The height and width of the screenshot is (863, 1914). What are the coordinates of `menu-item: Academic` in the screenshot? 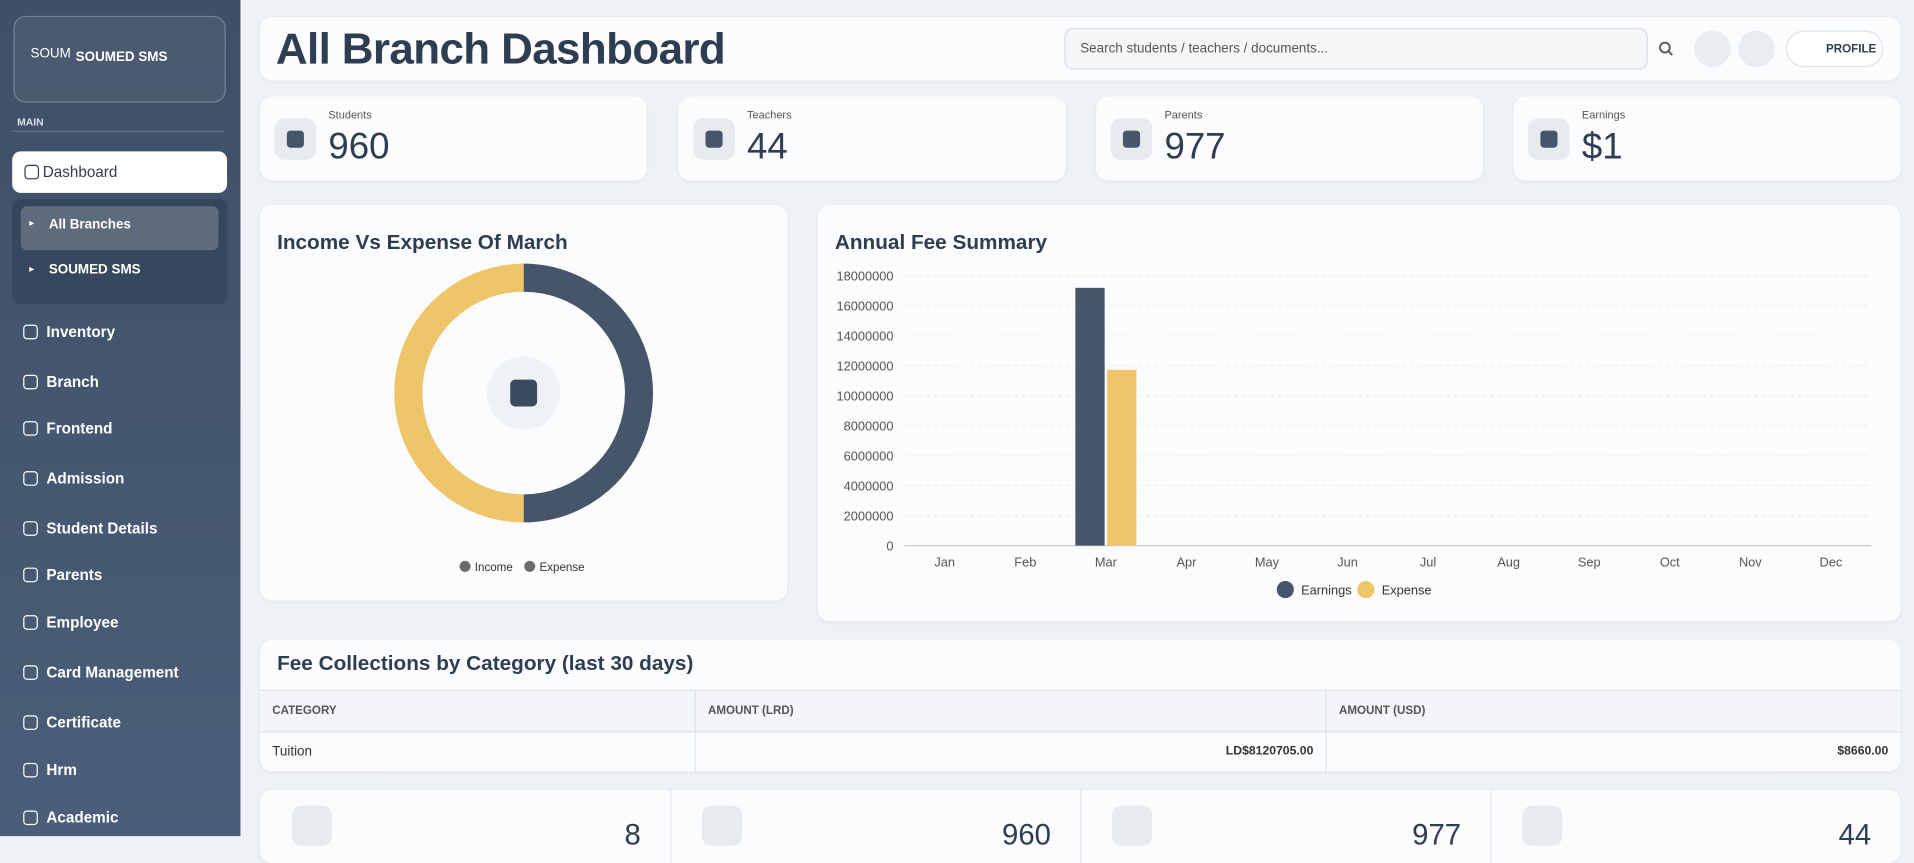 It's located at (70, 817).